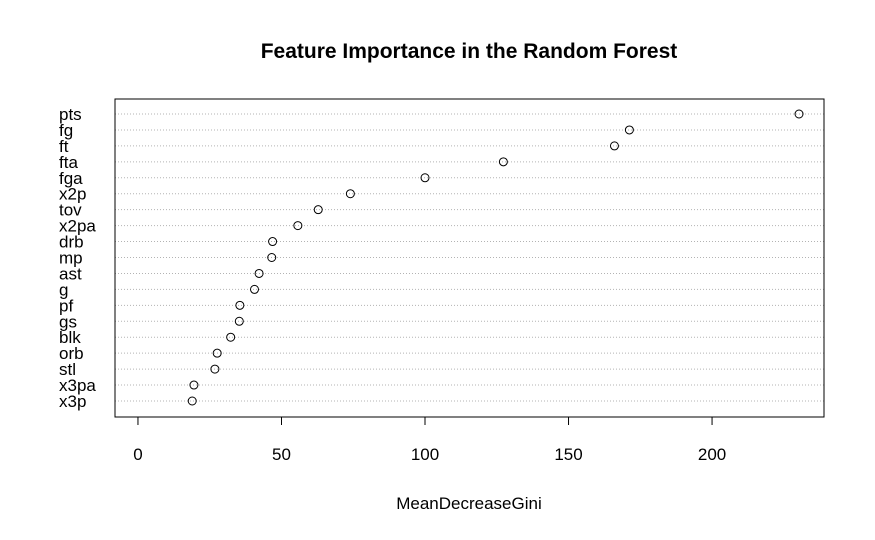 The height and width of the screenshot is (540, 875). Describe the element at coordinates (72, 194) in the screenshot. I see `category-label: x2p` at that location.